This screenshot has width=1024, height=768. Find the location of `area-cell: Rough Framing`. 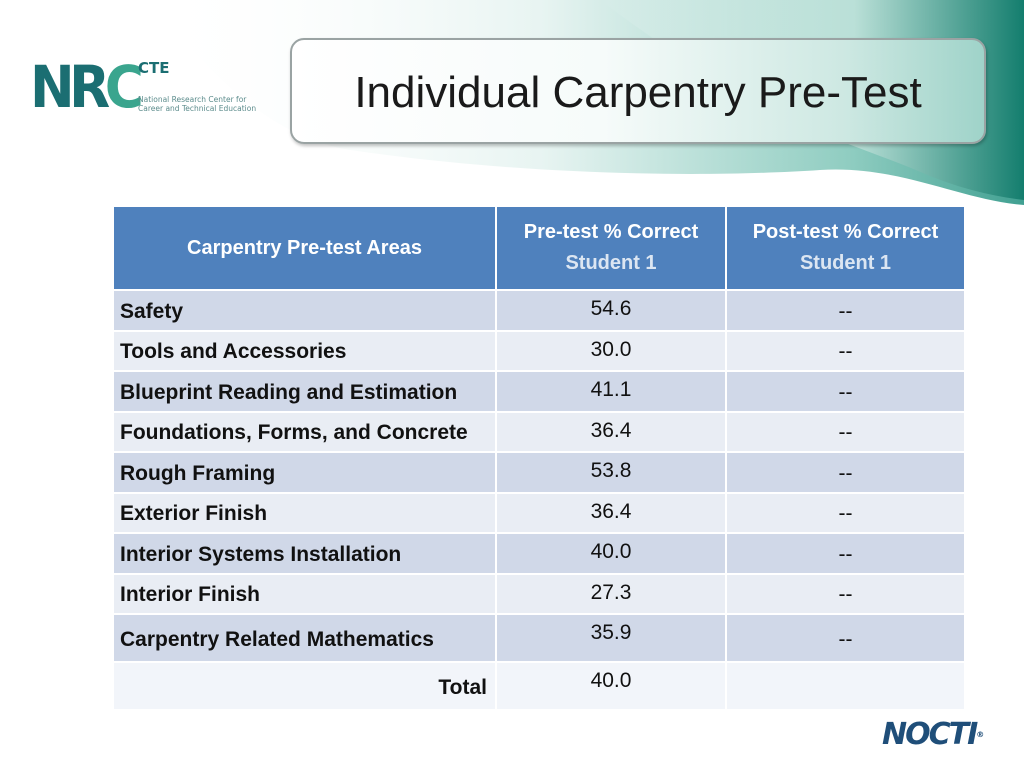

area-cell: Rough Framing is located at coordinates (304, 472).